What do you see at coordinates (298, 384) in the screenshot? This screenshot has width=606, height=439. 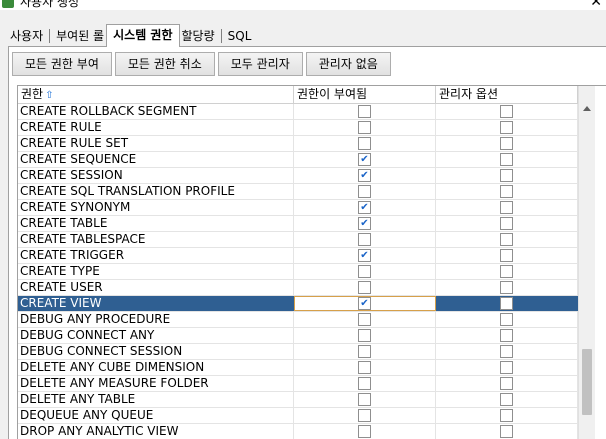 I see `table-row: DELETE ANY MEASURE FOLDER` at bounding box center [298, 384].